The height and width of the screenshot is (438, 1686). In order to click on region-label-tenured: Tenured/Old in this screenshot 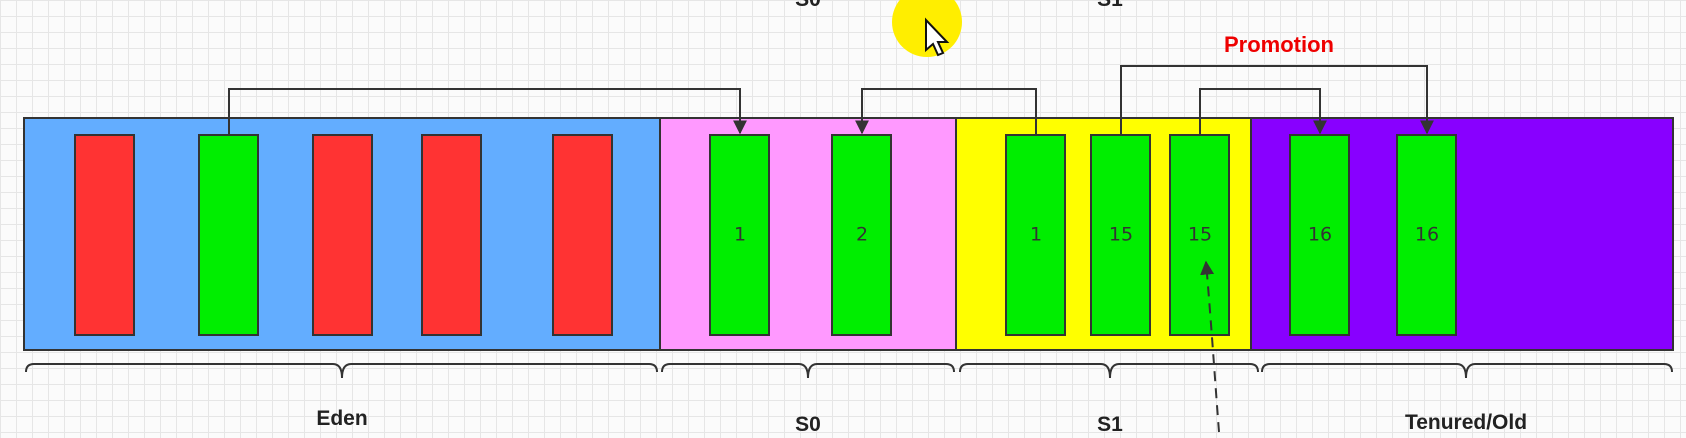, I will do `click(1466, 422)`.